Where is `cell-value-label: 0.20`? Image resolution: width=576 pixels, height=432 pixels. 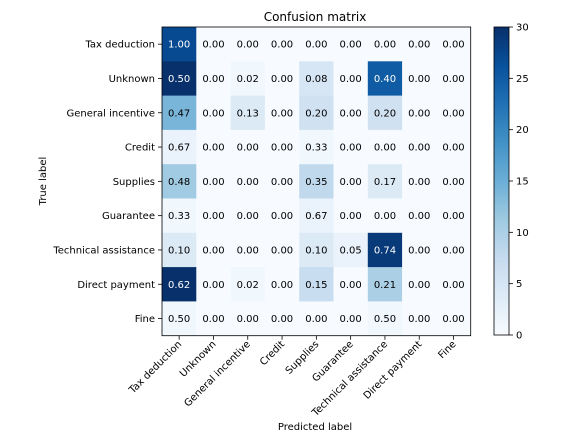 cell-value-label: 0.20 is located at coordinates (316, 113).